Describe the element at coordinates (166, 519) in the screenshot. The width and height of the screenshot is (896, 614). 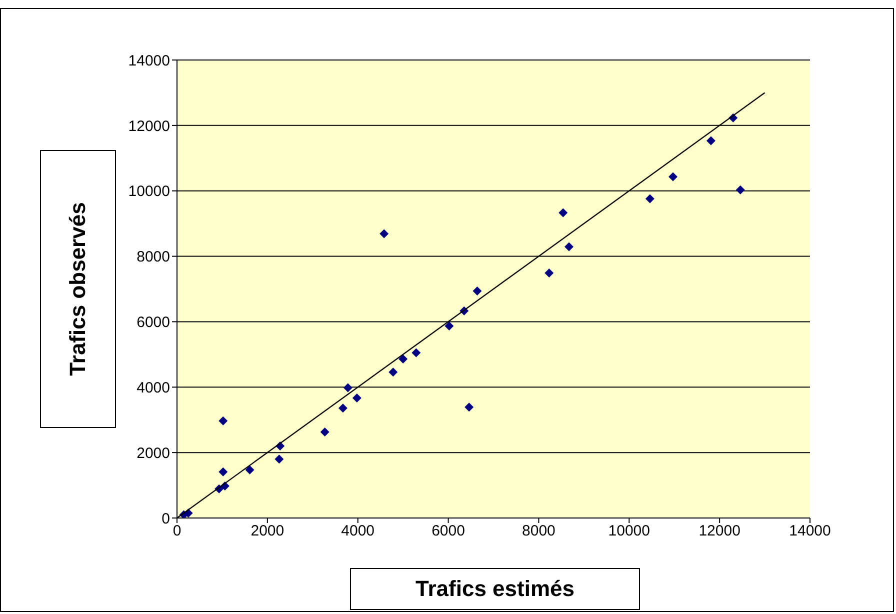
I see `y-tick-label: 0` at that location.